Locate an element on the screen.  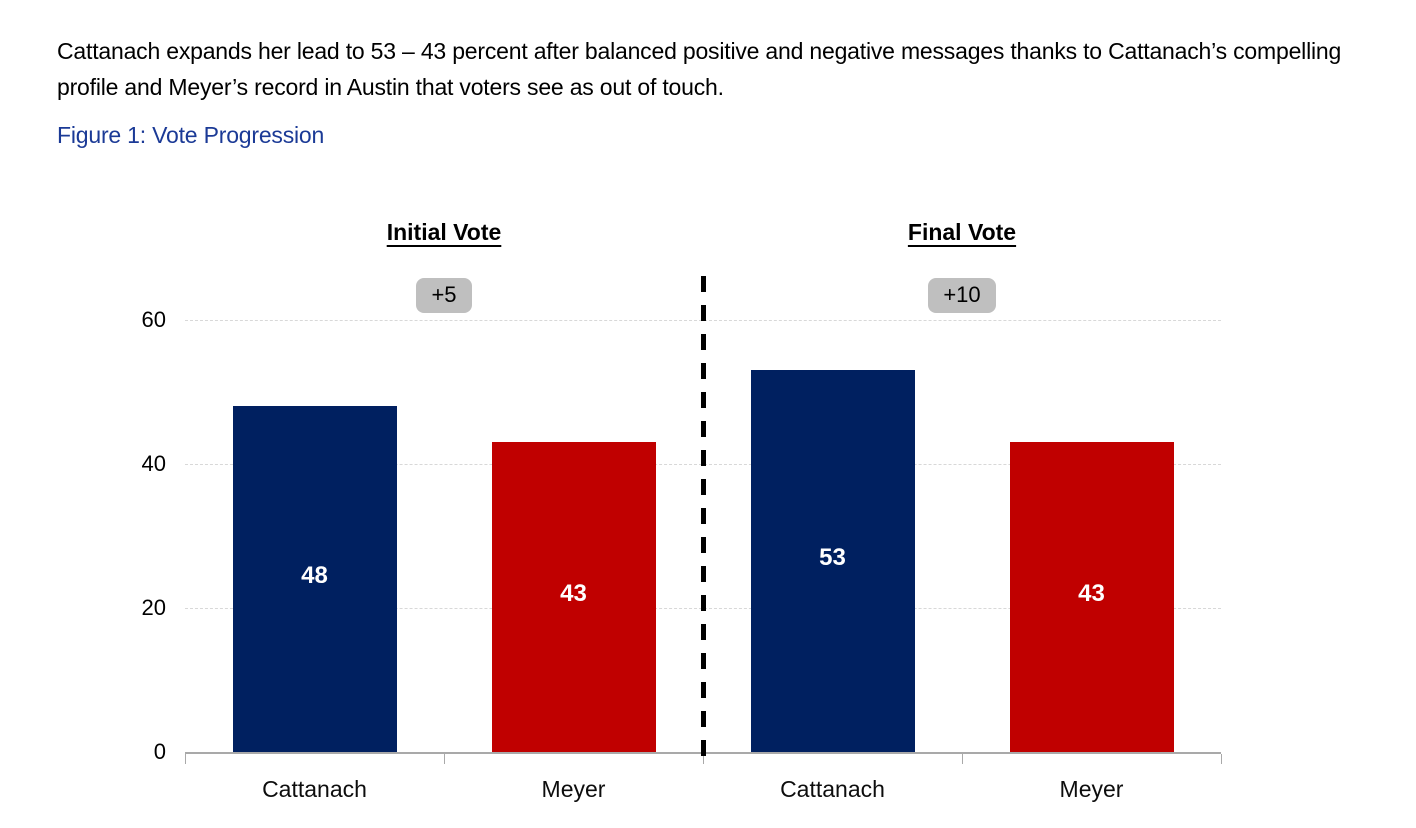
y-axis-label: 60 is located at coordinates (153, 319).